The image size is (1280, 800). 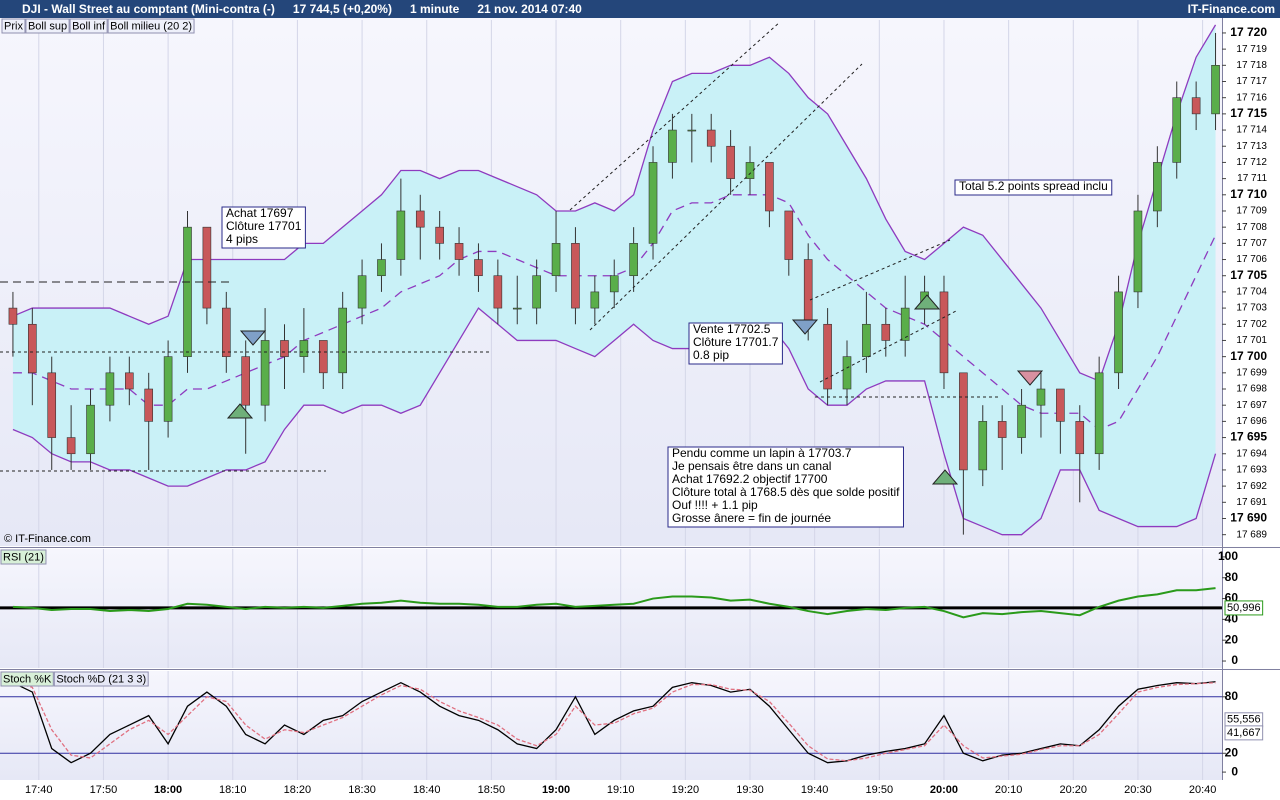 What do you see at coordinates (1251, 486) in the screenshot?
I see `y-tick-label: 17 692` at bounding box center [1251, 486].